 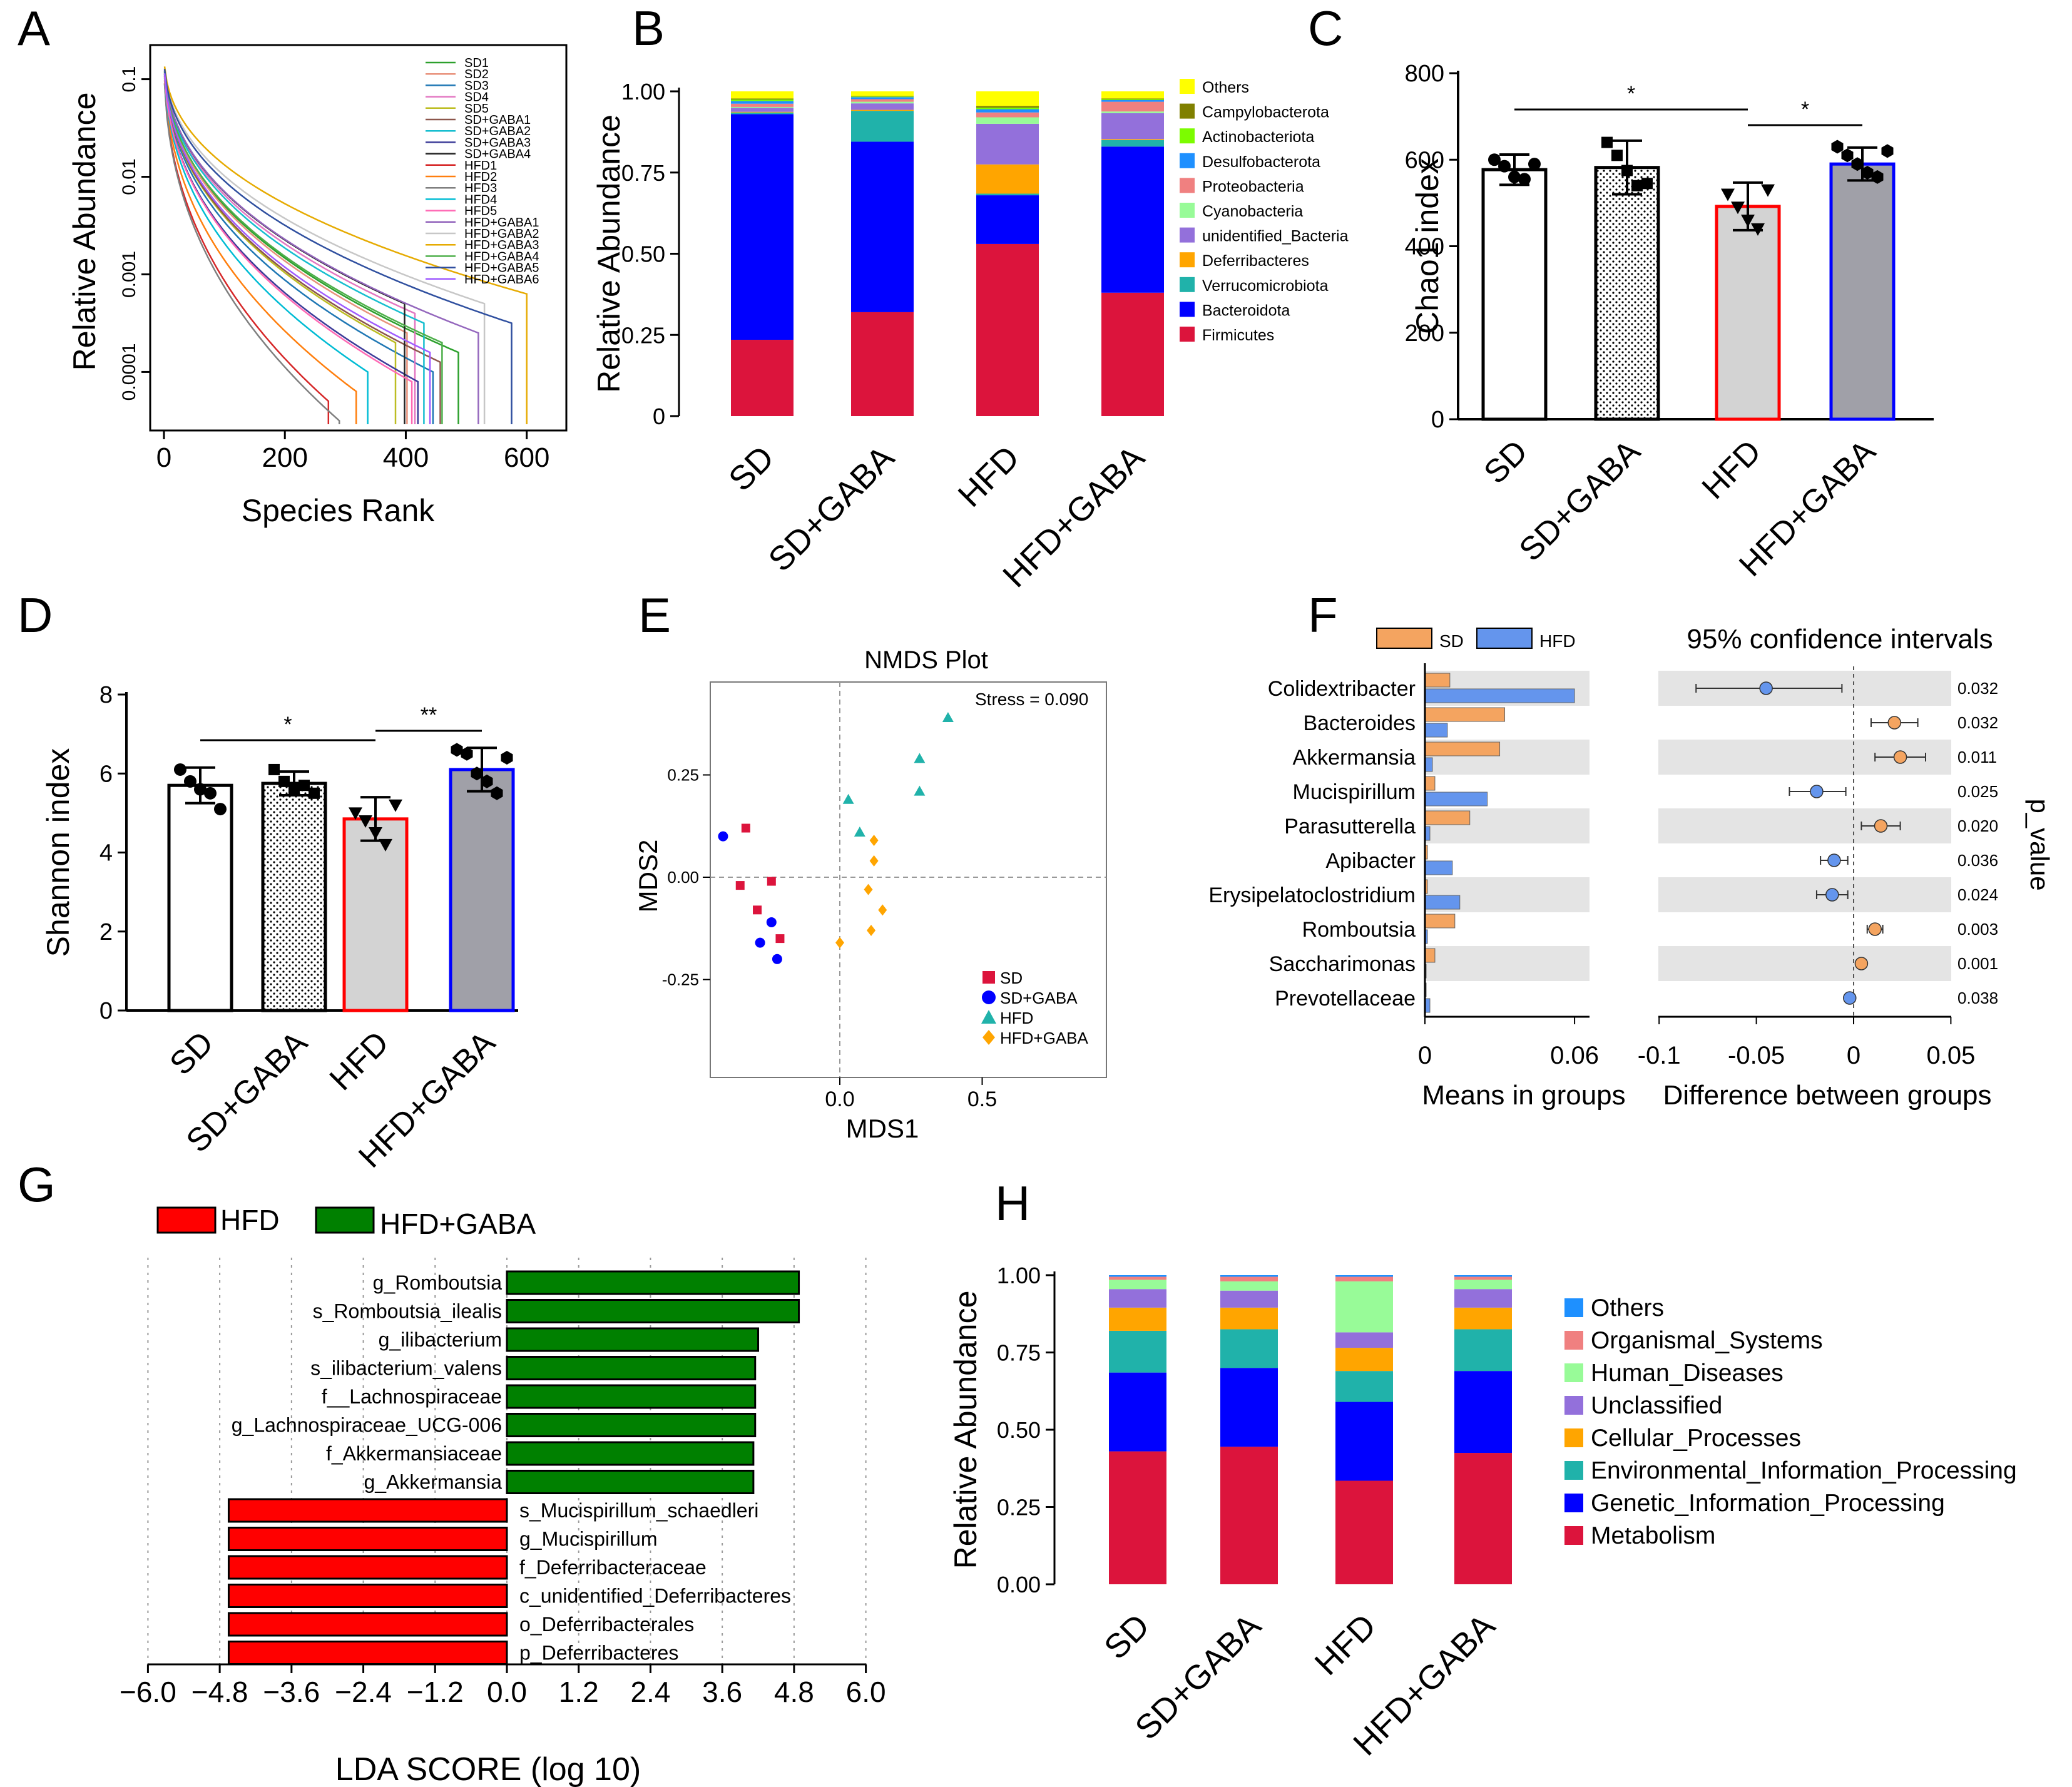 I want to click on mean-bar-hfd, so click(x=1456, y=799).